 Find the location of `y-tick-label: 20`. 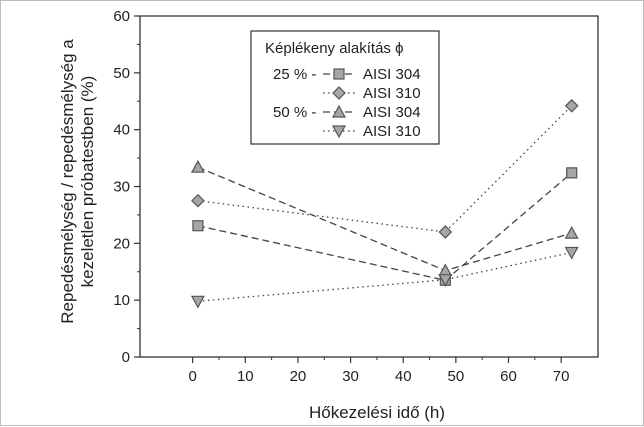

y-tick-label: 20 is located at coordinates (121, 243).